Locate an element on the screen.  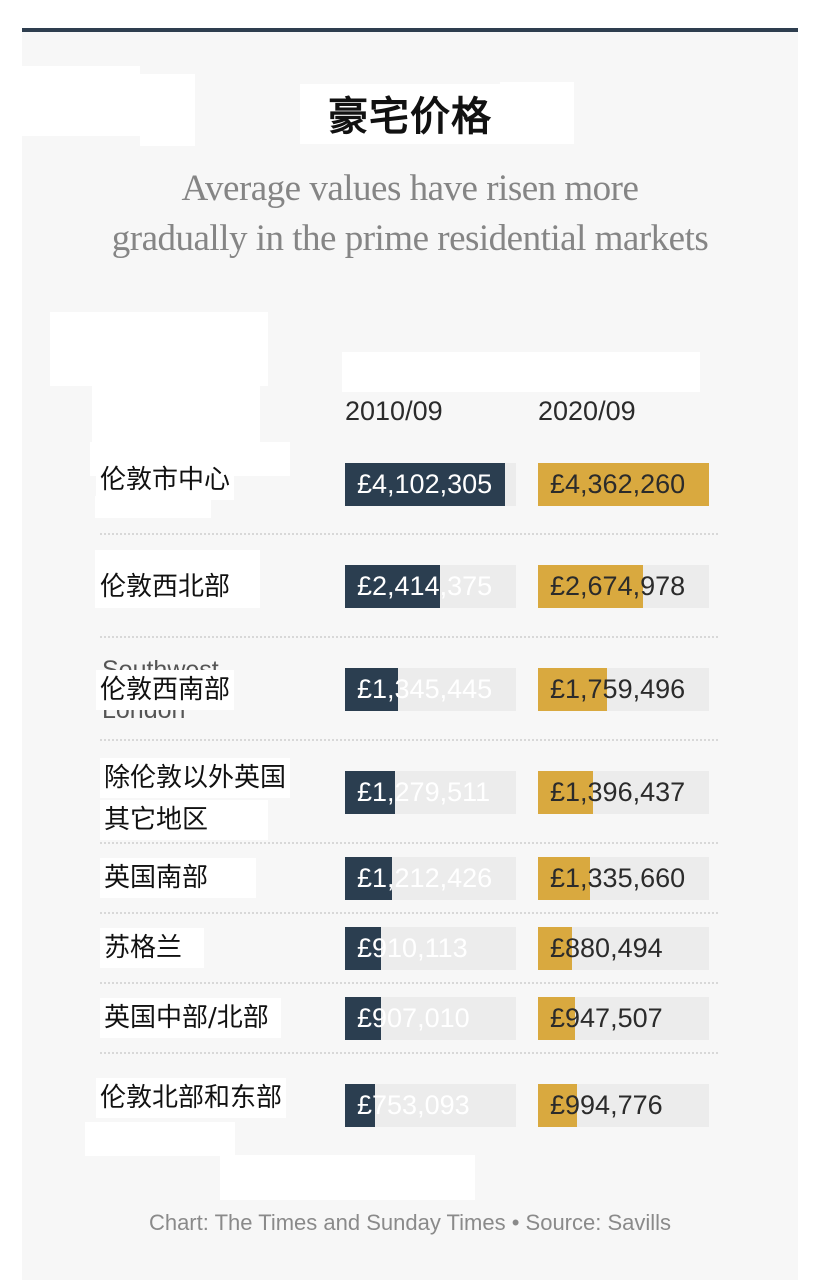
value-2010: £907,010 is located at coordinates (413, 1018).